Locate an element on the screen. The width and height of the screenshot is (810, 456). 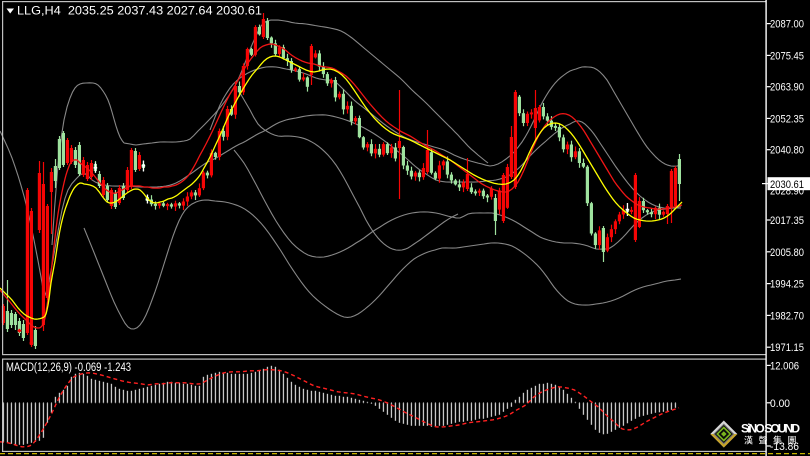
svg-text: 2087.00 is located at coordinates (787, 25).